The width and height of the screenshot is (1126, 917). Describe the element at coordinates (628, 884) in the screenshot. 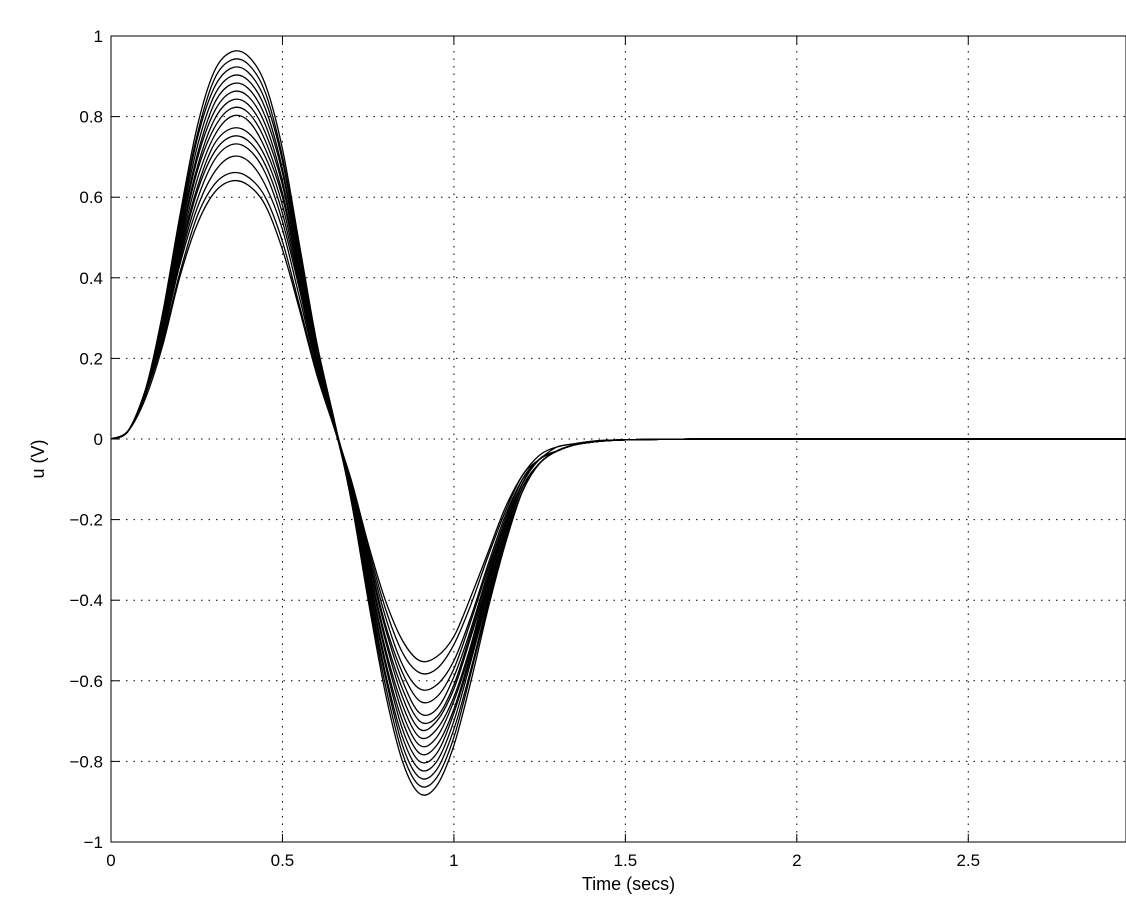

I see `x-axis-label: Time (secs)` at that location.